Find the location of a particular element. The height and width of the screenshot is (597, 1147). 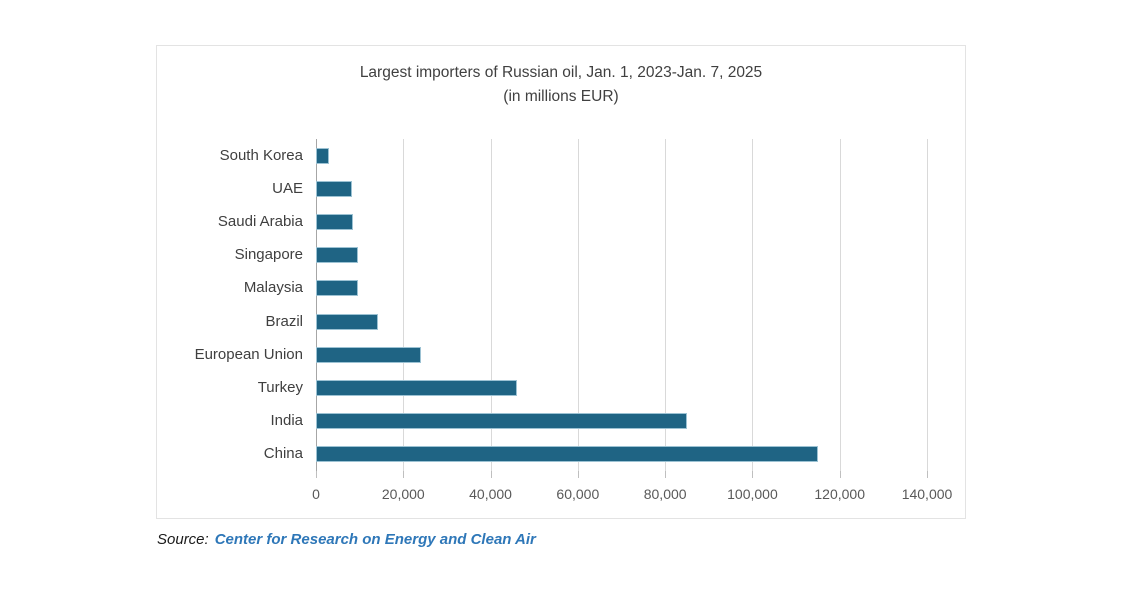

x-tick-label: 140,000 is located at coordinates (927, 494).